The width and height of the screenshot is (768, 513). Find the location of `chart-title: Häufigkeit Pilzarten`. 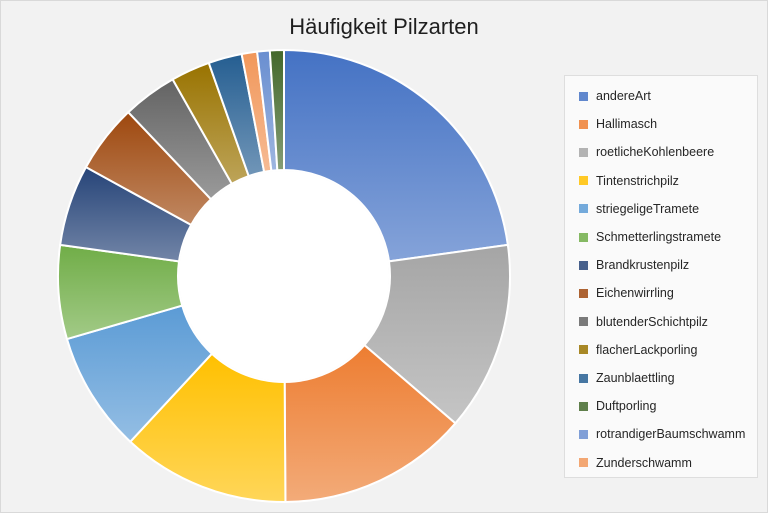

chart-title: Häufigkeit Pilzarten is located at coordinates (384, 26).